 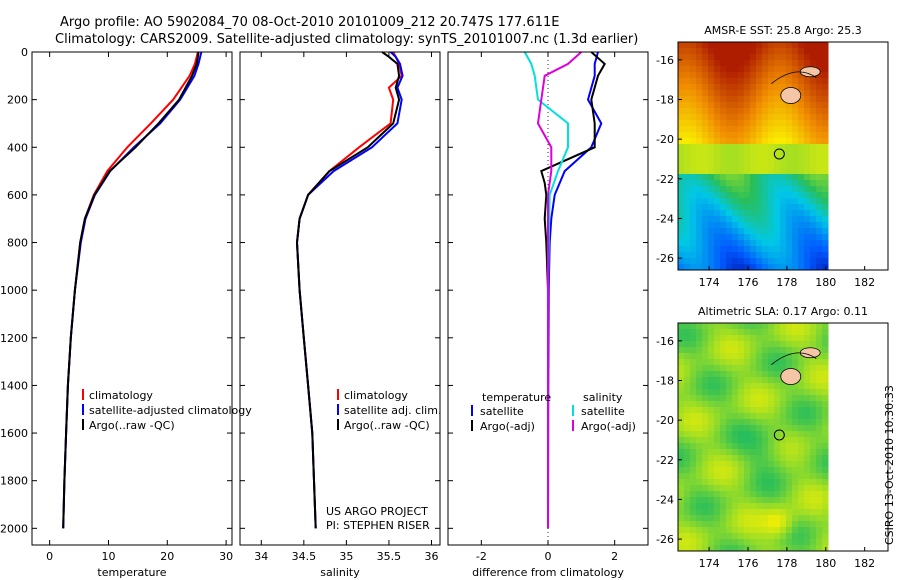 I want to click on legend-label-difference: Argo(-adj), so click(x=507, y=426).